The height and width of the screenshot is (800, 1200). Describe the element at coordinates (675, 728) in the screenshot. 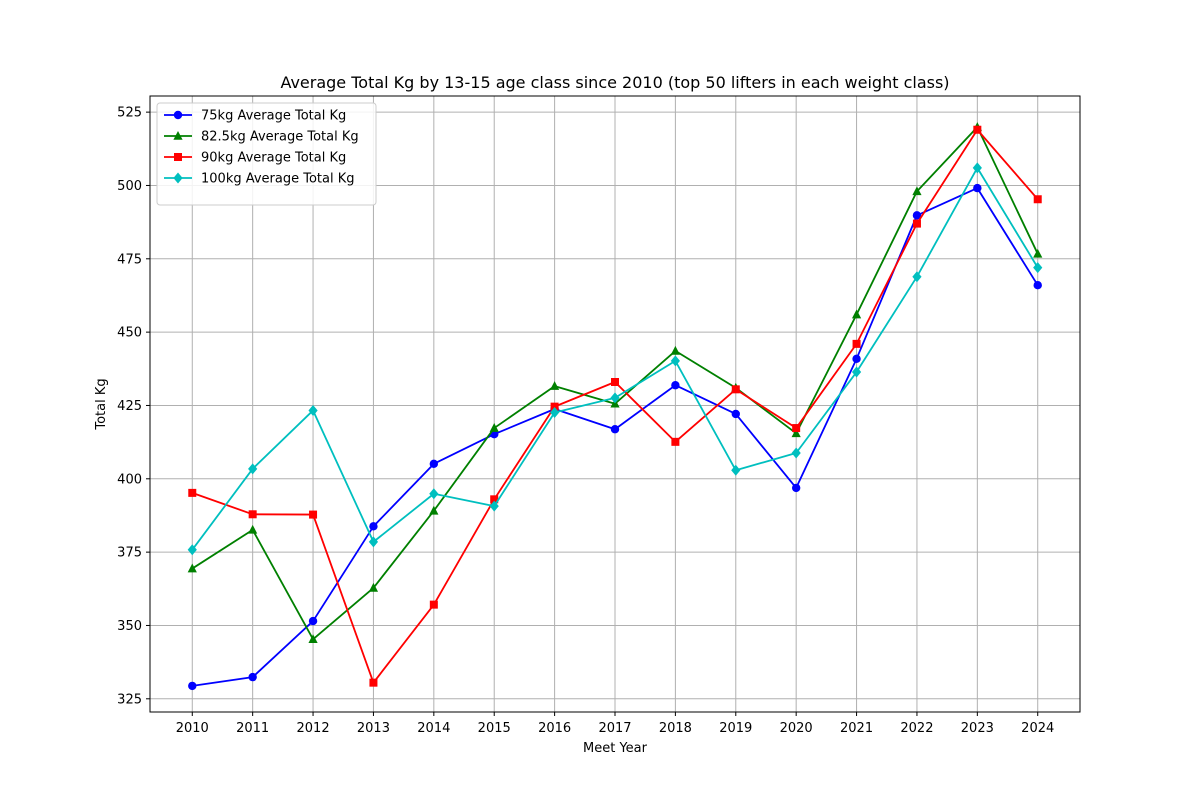

I see `x-tick-label: 2018` at that location.